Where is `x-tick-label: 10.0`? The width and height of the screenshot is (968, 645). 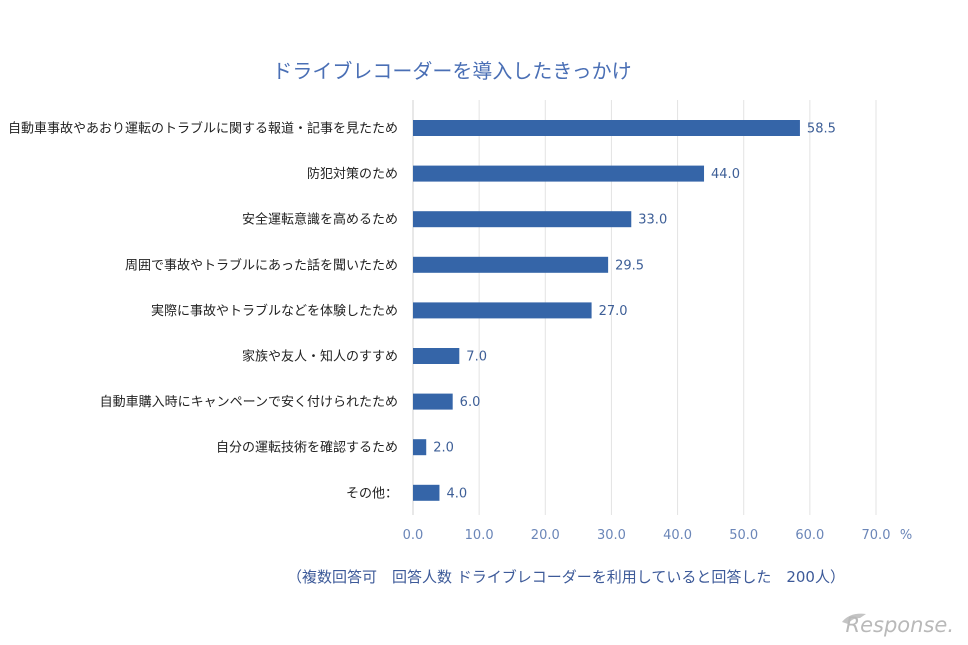
x-tick-label: 10.0 is located at coordinates (479, 535).